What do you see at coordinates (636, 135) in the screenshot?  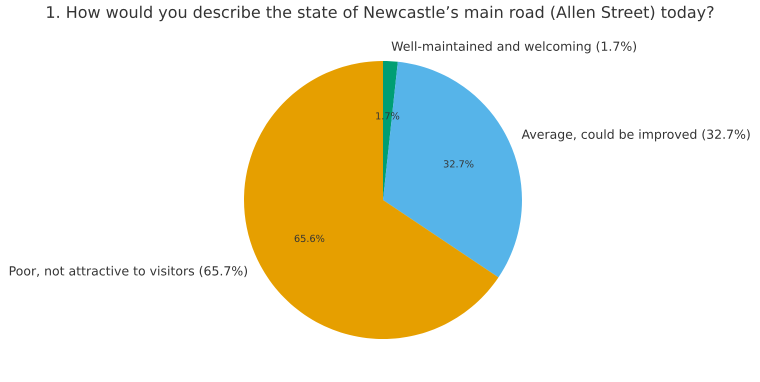 I see `slice-label: Average, could be improved (32.7%)` at bounding box center [636, 135].